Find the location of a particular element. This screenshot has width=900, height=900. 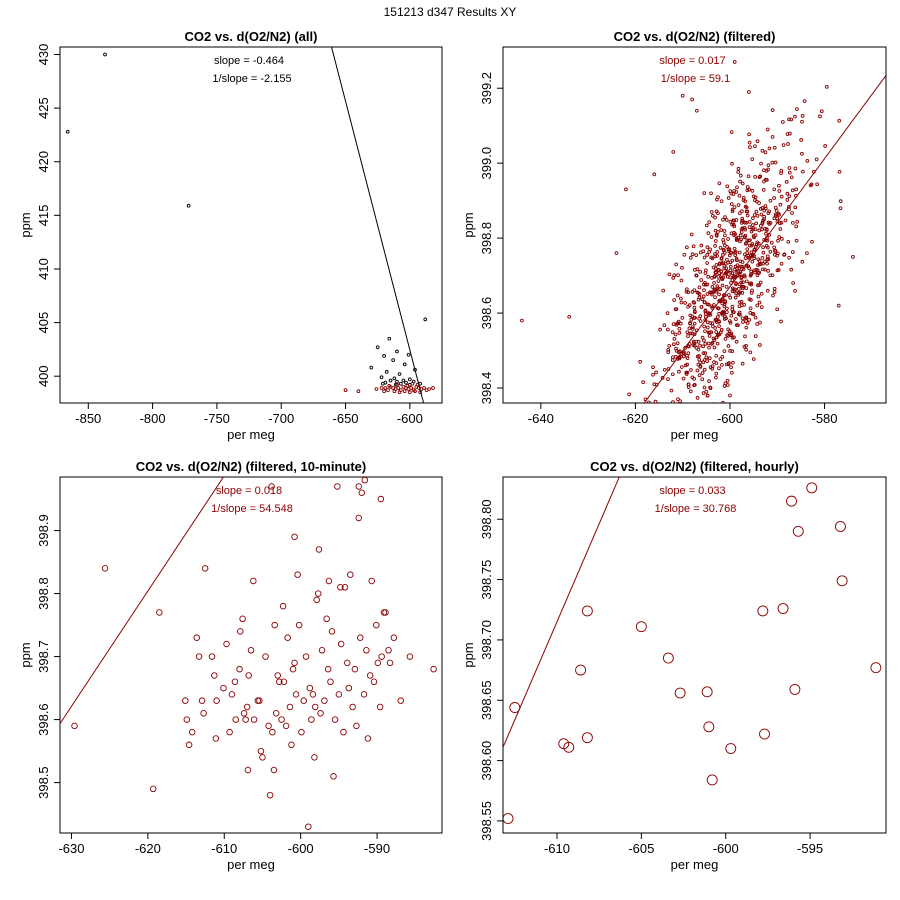

chart-title: CO2 vs. d(O2/N2) (all) is located at coordinates (251, 36).